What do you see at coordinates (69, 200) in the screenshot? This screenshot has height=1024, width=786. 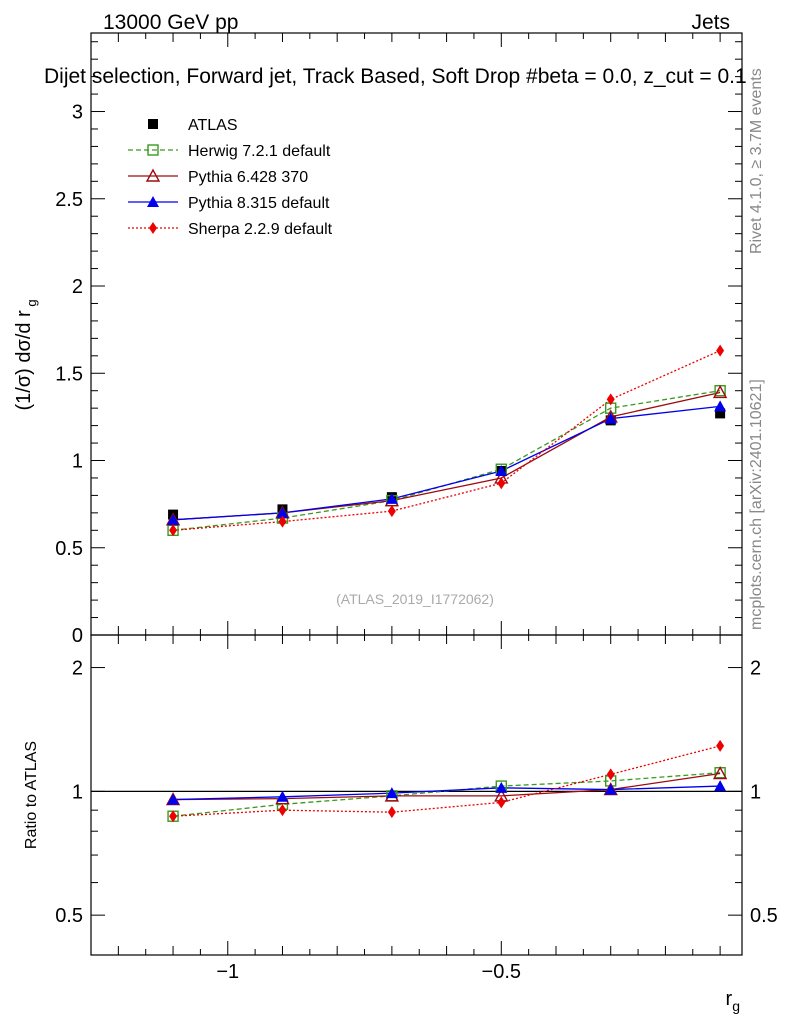 I see `main-y-tick-label: 2.5` at bounding box center [69, 200].